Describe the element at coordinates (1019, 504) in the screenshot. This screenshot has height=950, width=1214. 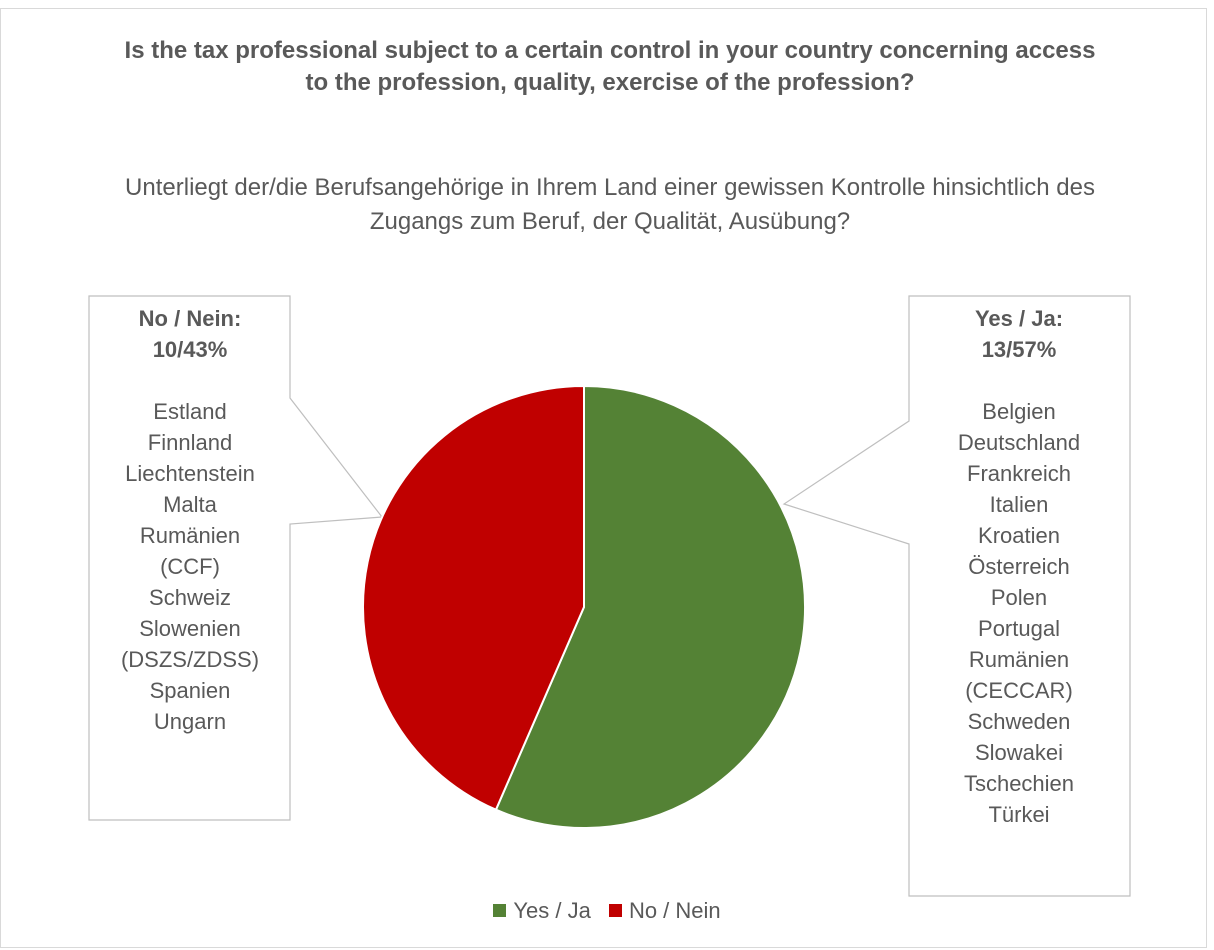
I see `yes-country: Italien` at that location.